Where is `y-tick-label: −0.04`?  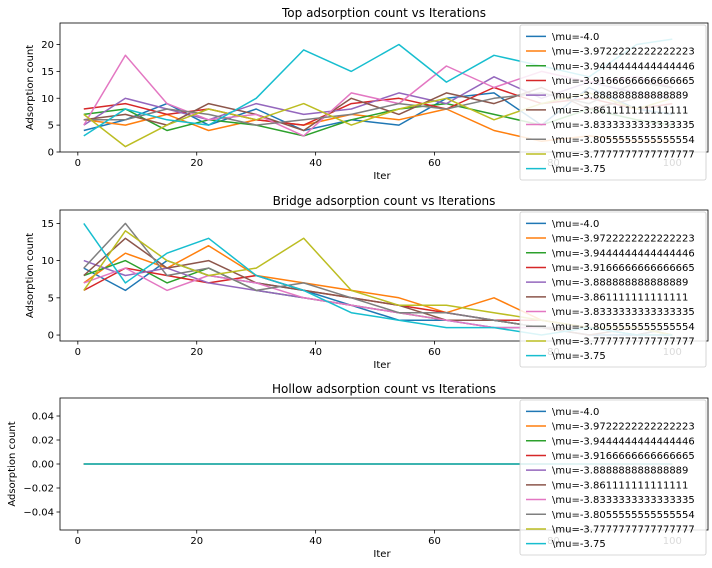 y-tick-label: −0.04 is located at coordinates (38, 513).